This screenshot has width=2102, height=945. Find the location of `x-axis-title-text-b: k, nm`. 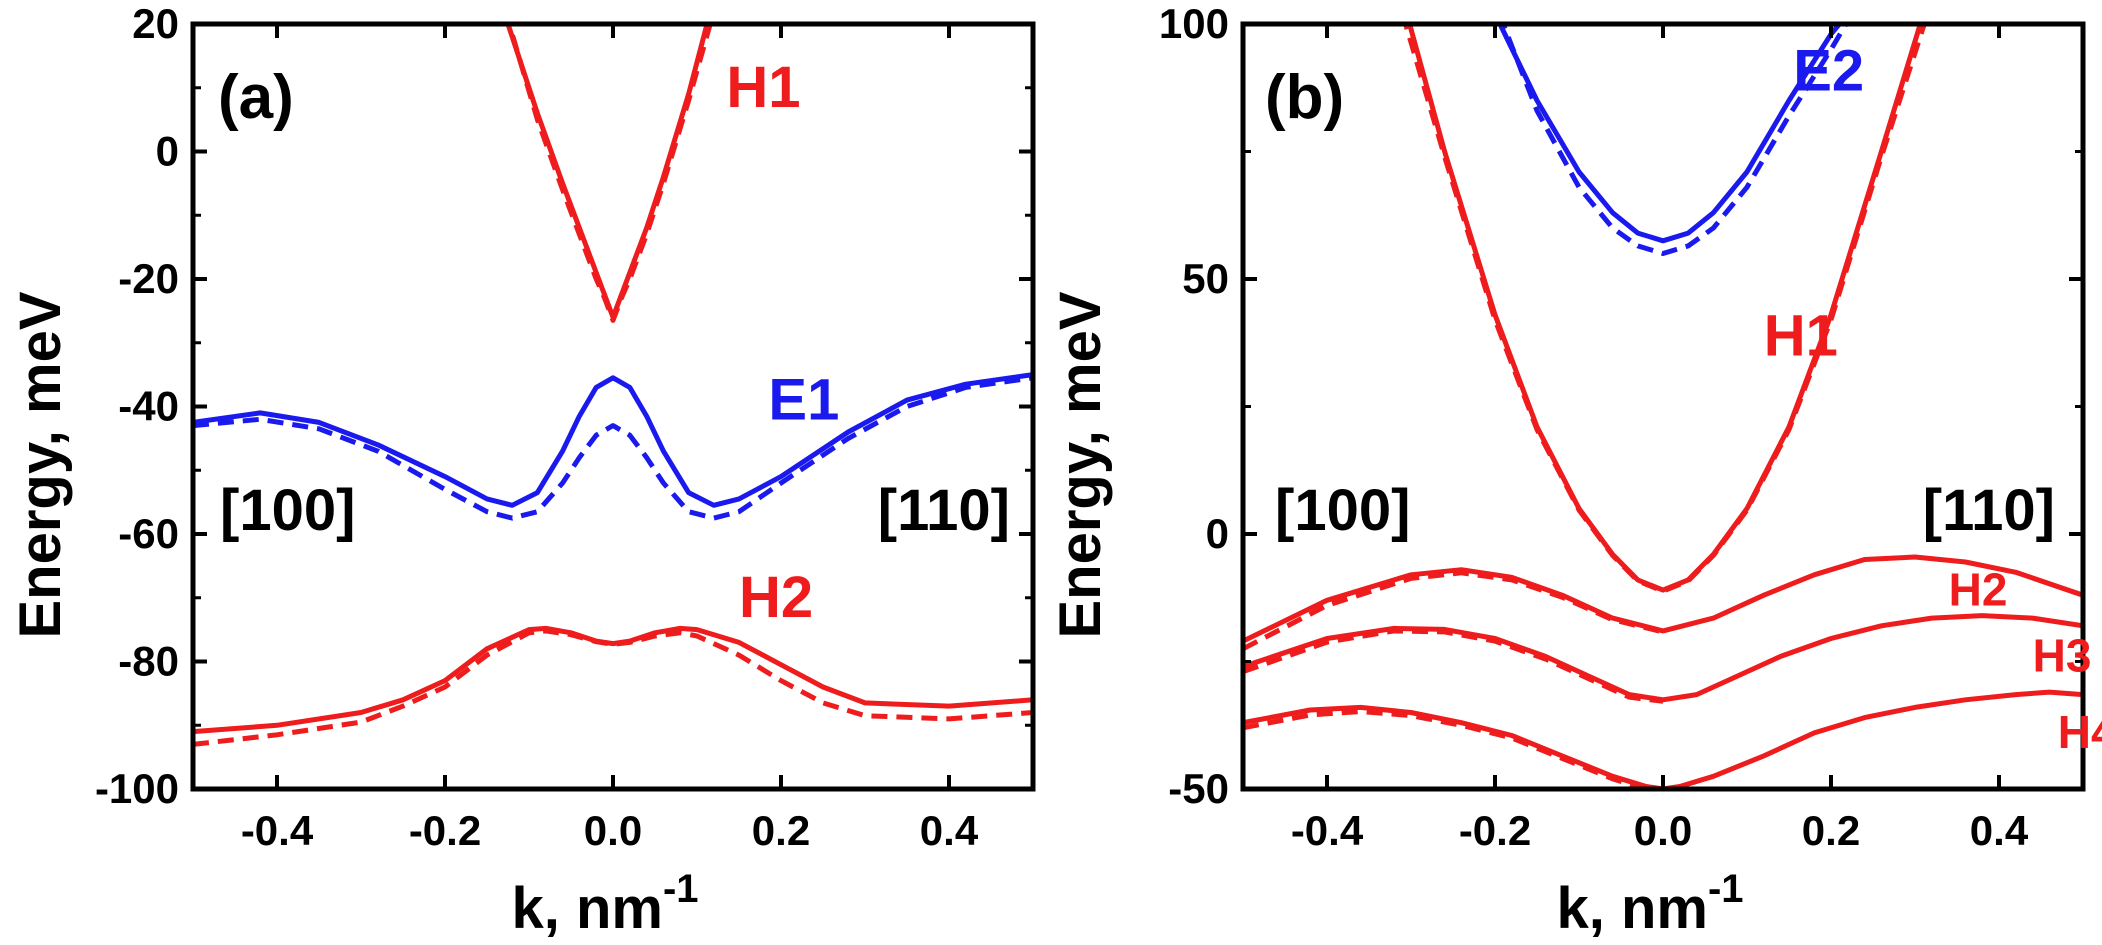

x-axis-title-text-b: k, nm is located at coordinates (1632, 908).